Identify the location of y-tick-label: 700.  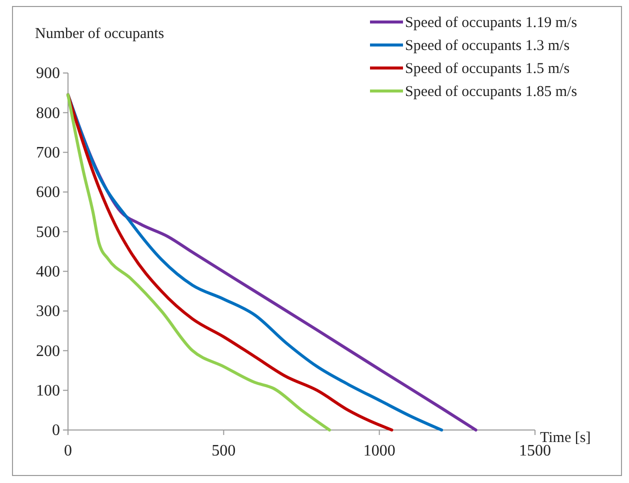
(48, 153).